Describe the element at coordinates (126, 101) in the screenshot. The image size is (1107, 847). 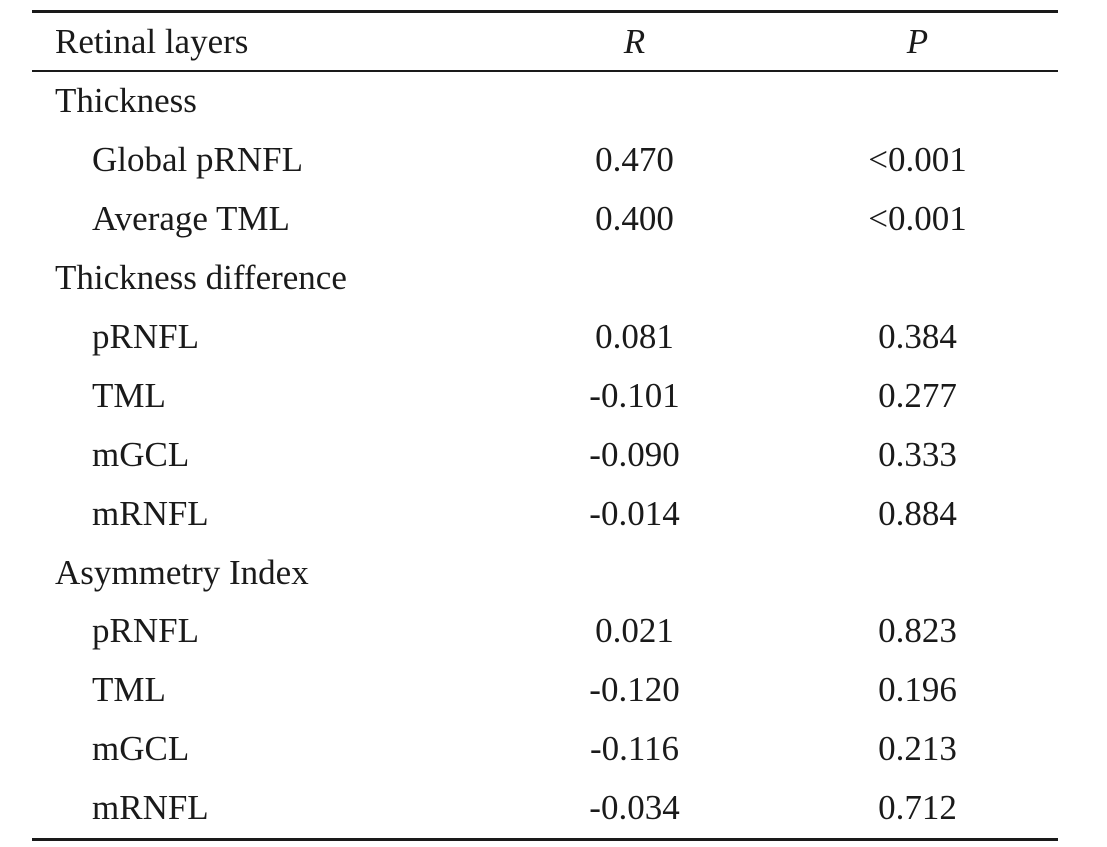
I see `group-label: Thickness` at that location.